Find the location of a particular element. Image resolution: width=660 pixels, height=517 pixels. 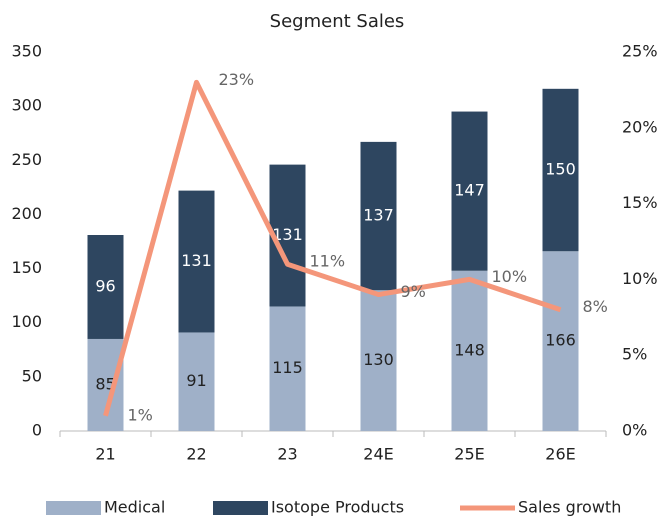

y2-tick-label: 10% is located at coordinates (640, 278).